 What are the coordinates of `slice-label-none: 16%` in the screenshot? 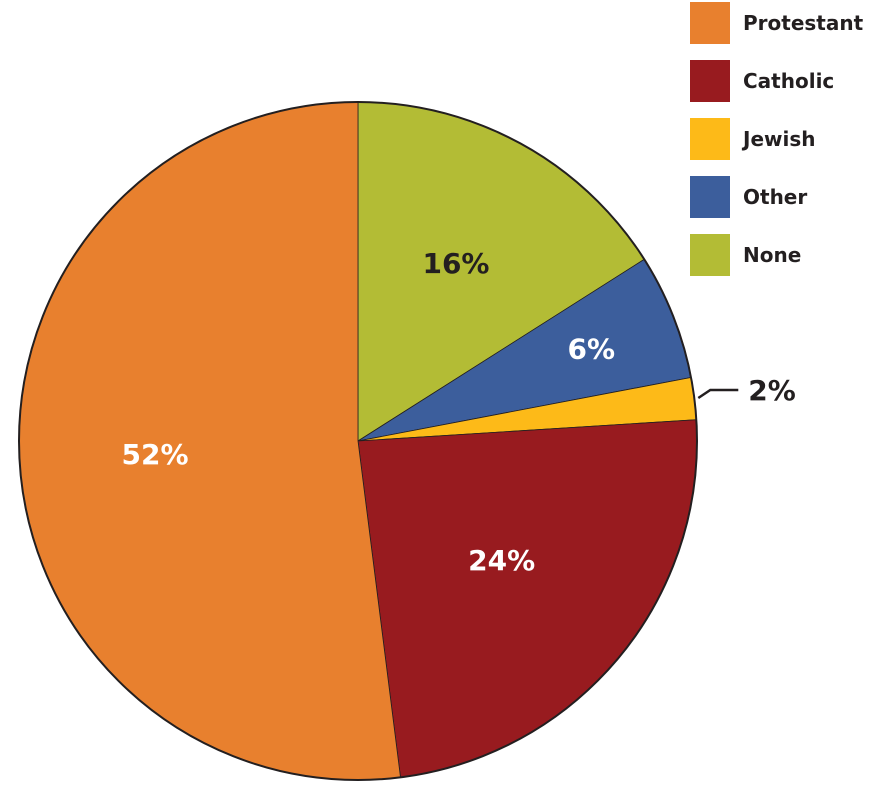 It's located at (455, 263).